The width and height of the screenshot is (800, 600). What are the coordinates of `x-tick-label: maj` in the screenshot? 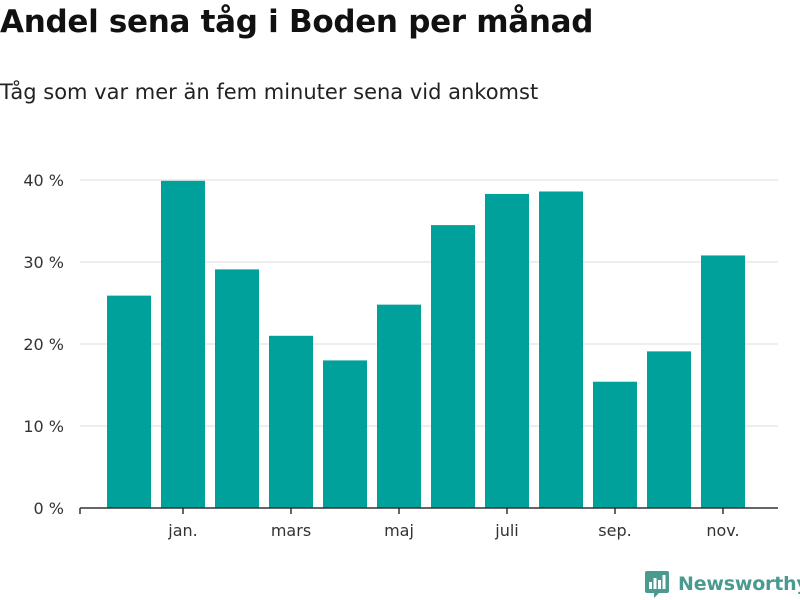 It's located at (399, 530).